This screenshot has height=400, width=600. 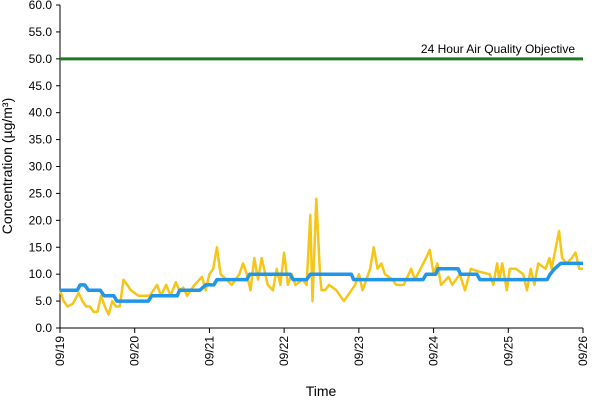 What do you see at coordinates (135, 351) in the screenshot?
I see `x-tick-label: 09/20` at bounding box center [135, 351].